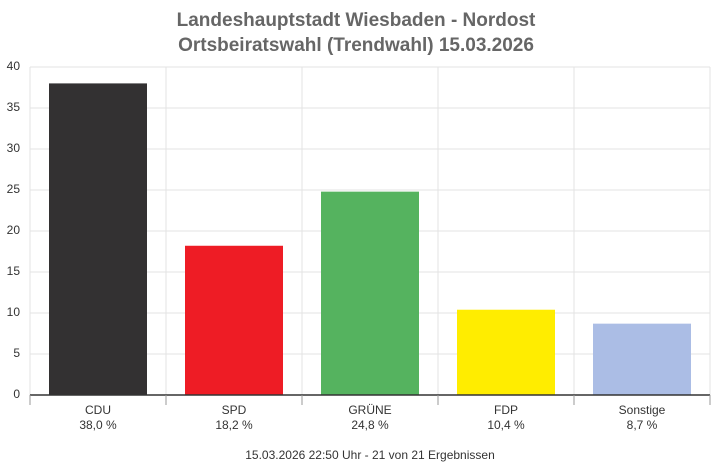 This screenshot has height=468, width=712. Describe the element at coordinates (506, 410) in the screenshot. I see `x-tick-label: FDP` at that location.